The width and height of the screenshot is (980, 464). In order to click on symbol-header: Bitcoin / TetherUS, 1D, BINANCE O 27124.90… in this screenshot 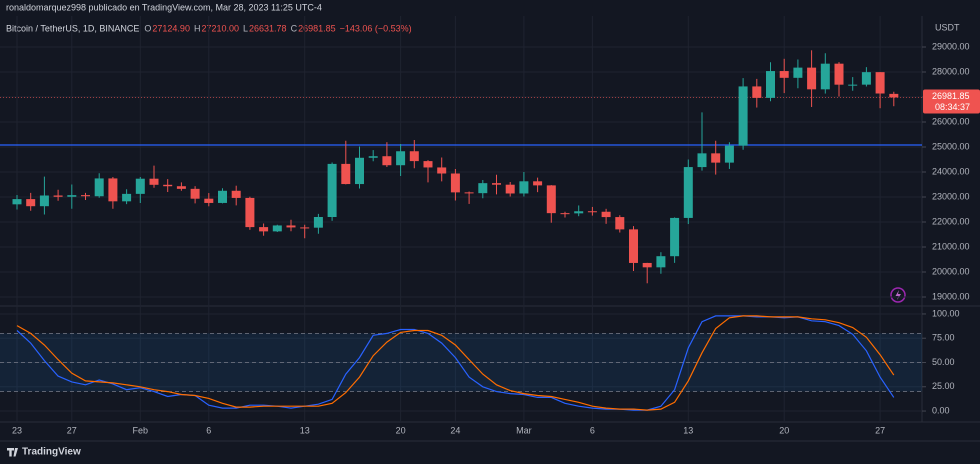, I will do `click(209, 28)`.